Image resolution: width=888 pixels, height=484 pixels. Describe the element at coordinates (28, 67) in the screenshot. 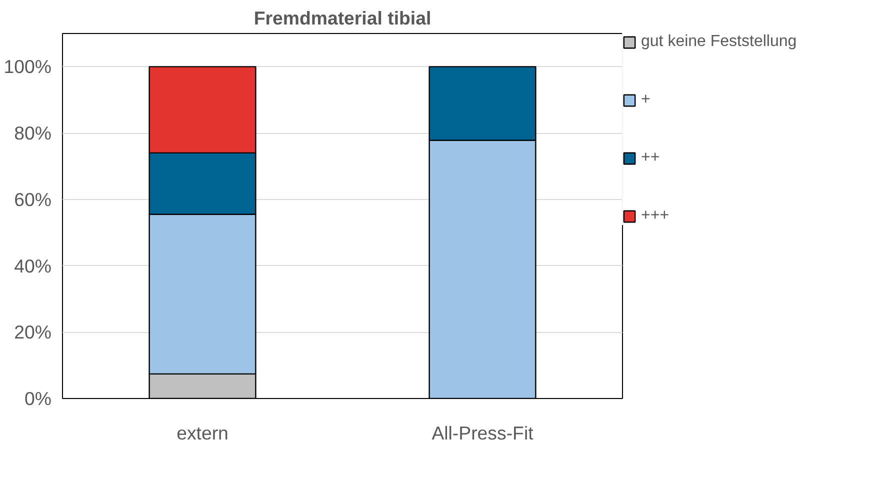

I see `y-tick-label: 100%` at that location.